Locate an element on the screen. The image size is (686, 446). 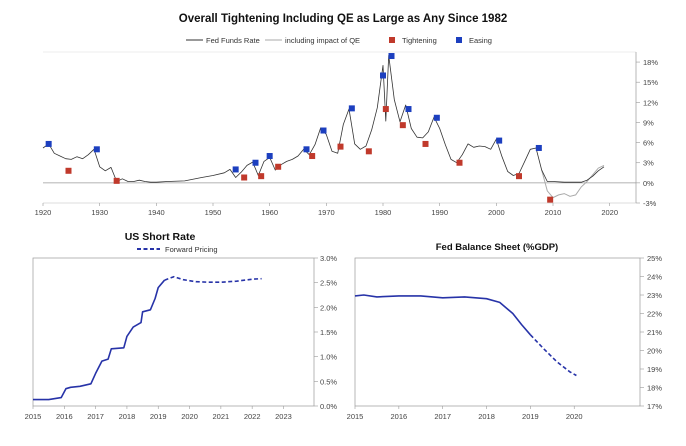
y-tick-label: 15% is located at coordinates (650, 82).